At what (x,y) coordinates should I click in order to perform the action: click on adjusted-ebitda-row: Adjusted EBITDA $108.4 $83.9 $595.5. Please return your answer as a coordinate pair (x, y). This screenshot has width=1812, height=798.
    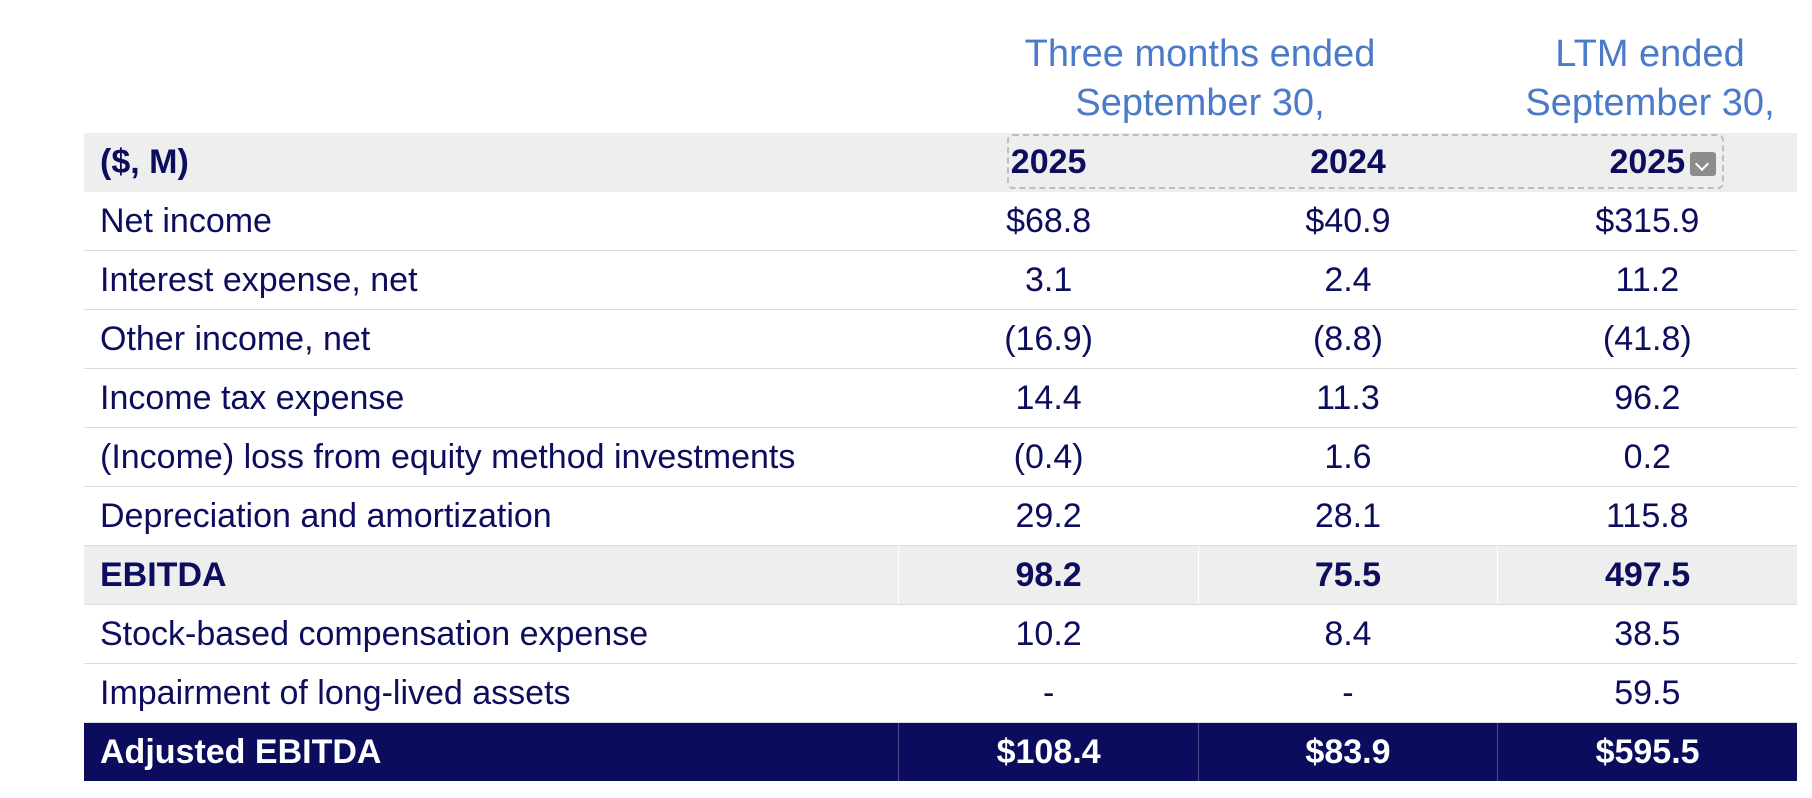
    Looking at the image, I should click on (940, 751).